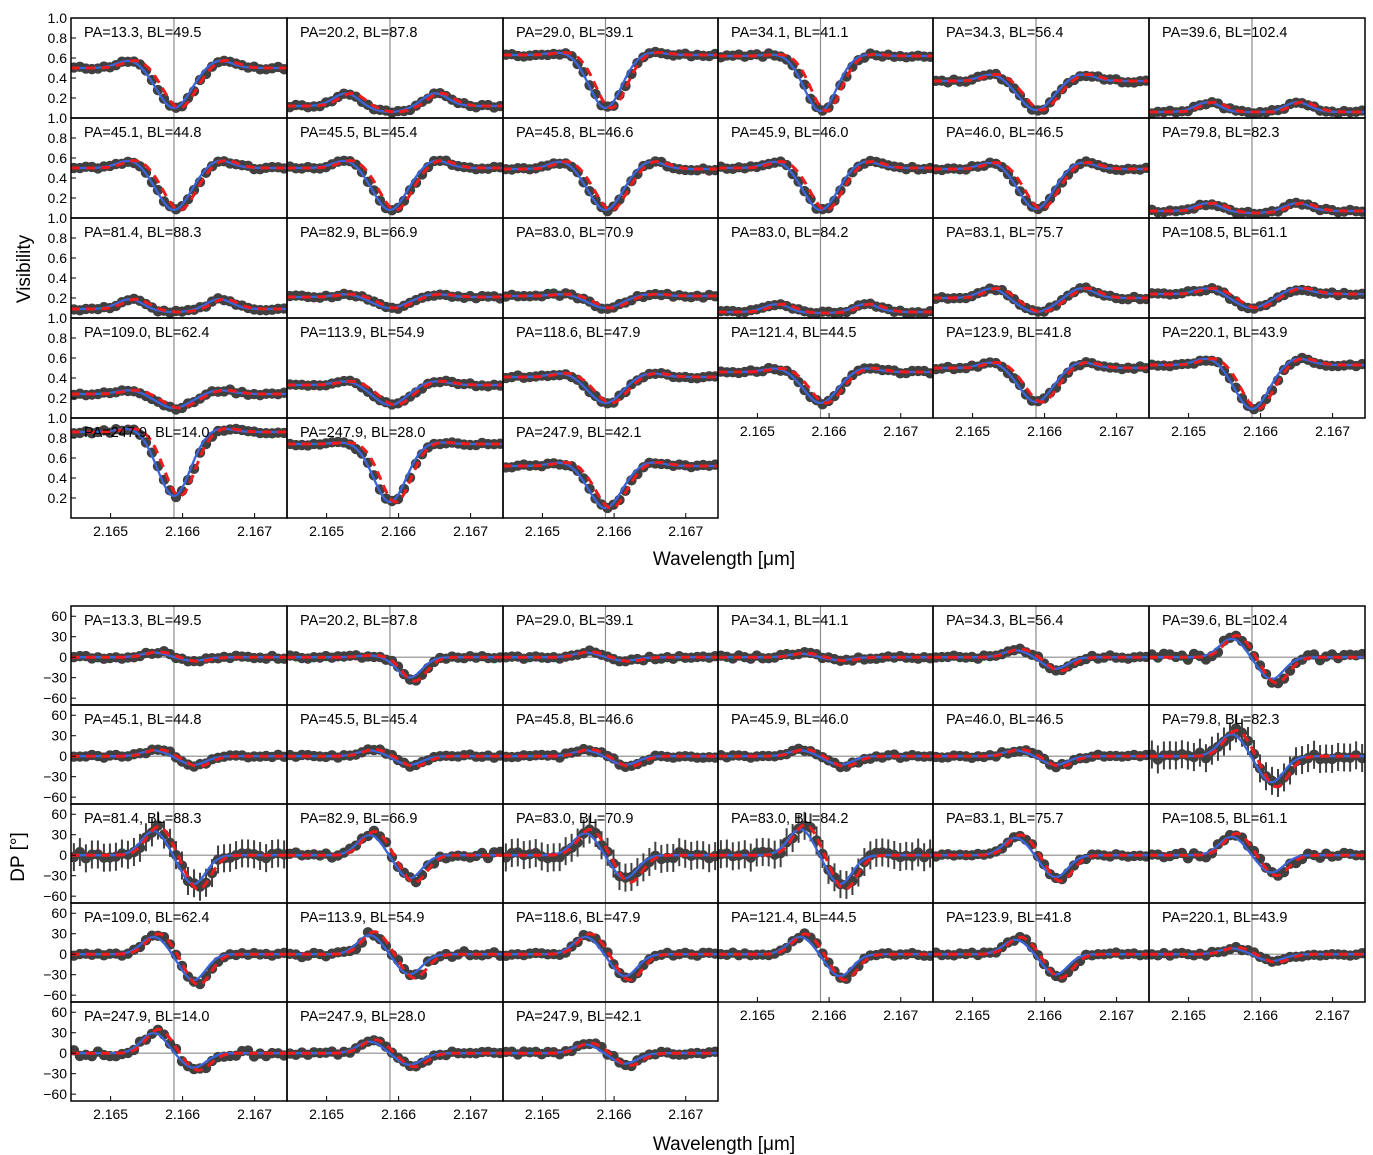  What do you see at coordinates (610, 368) in the screenshot?
I see `panel: PA=118.6, BL=47.9` at bounding box center [610, 368].